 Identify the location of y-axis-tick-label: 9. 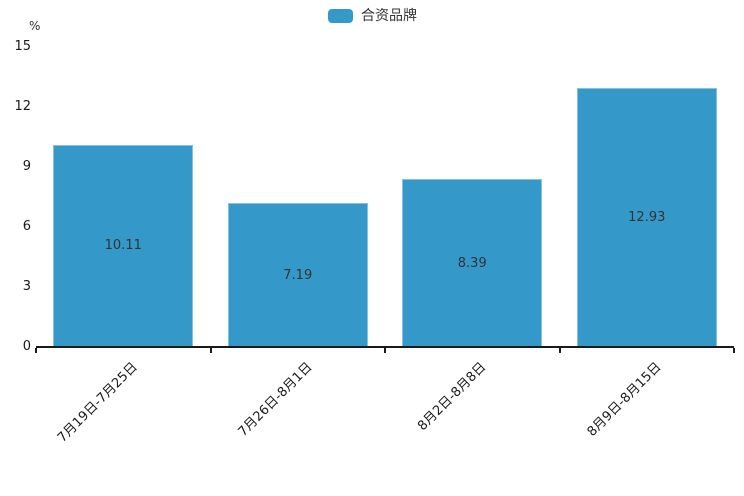
(26, 166).